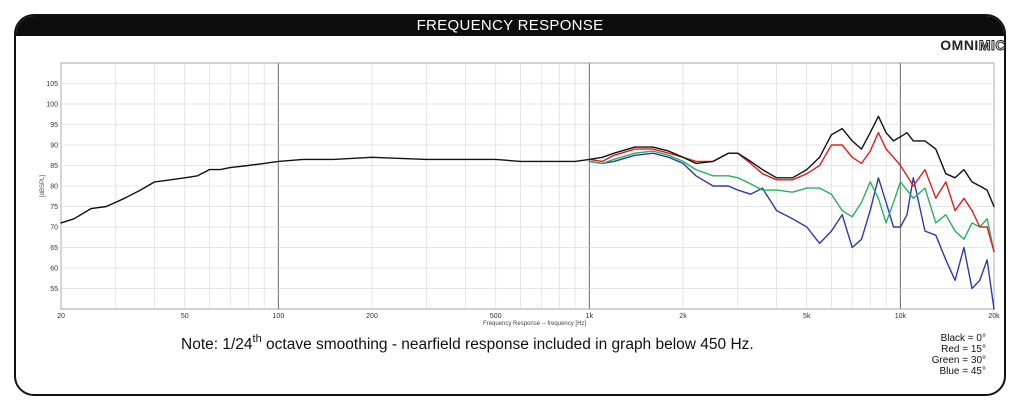  What do you see at coordinates (683, 316) in the screenshot?
I see `x-tick-label: 2k` at bounding box center [683, 316].